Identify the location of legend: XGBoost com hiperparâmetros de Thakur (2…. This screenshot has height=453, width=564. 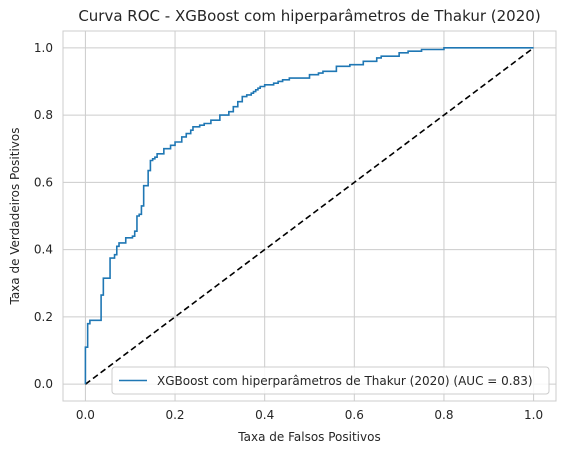
(330, 380).